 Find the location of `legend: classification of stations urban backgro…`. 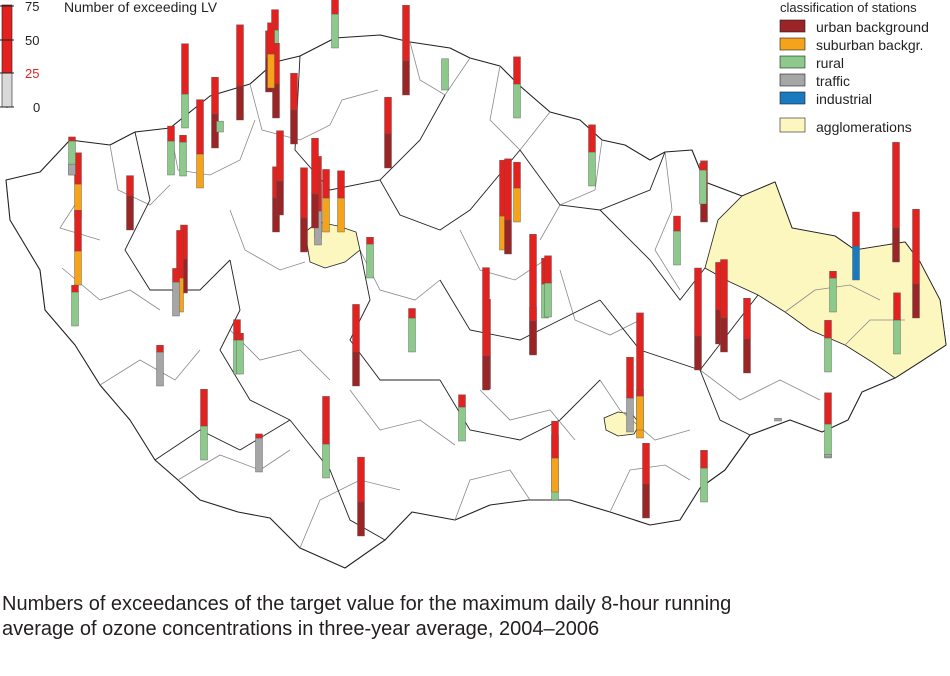

legend: classification of stations urban backgro… is located at coordinates (854, 67).